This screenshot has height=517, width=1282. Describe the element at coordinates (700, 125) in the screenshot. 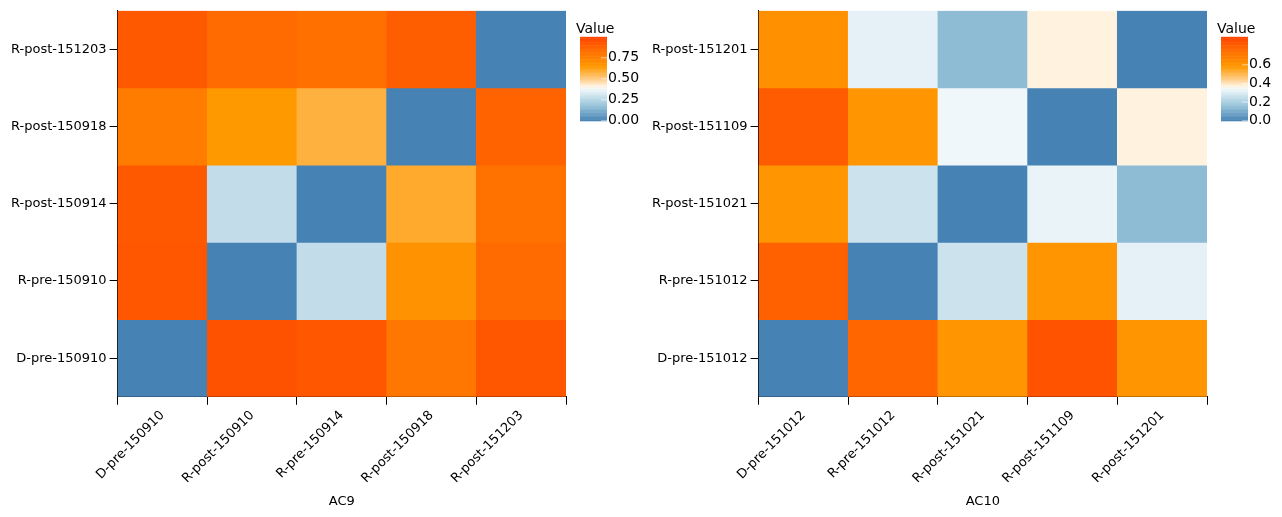

I see `y-tick-label: R-post-151109` at that location.